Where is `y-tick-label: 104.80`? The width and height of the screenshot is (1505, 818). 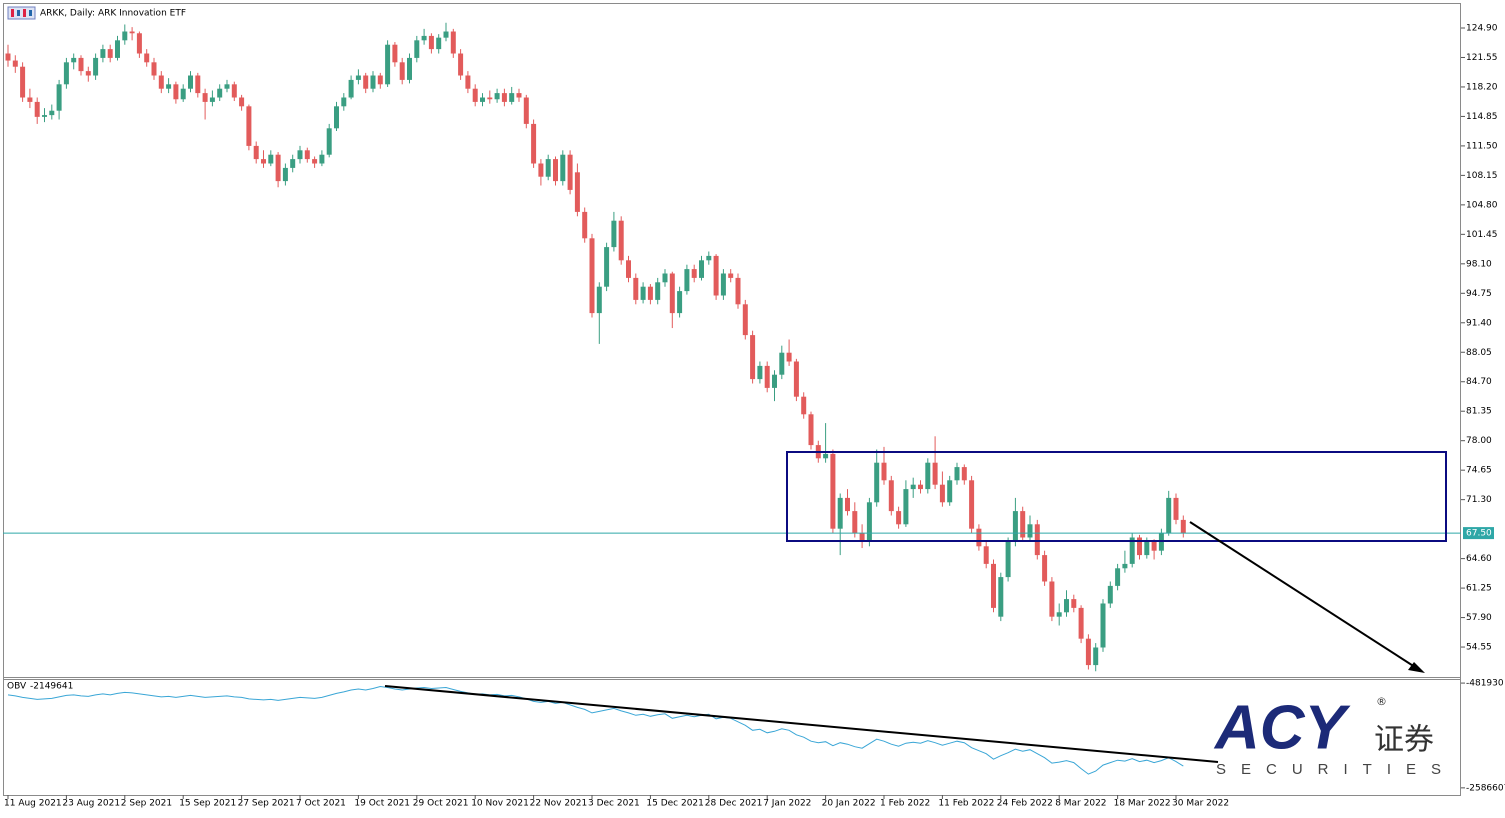
y-tick-label: 104.80 is located at coordinates (1482, 205).